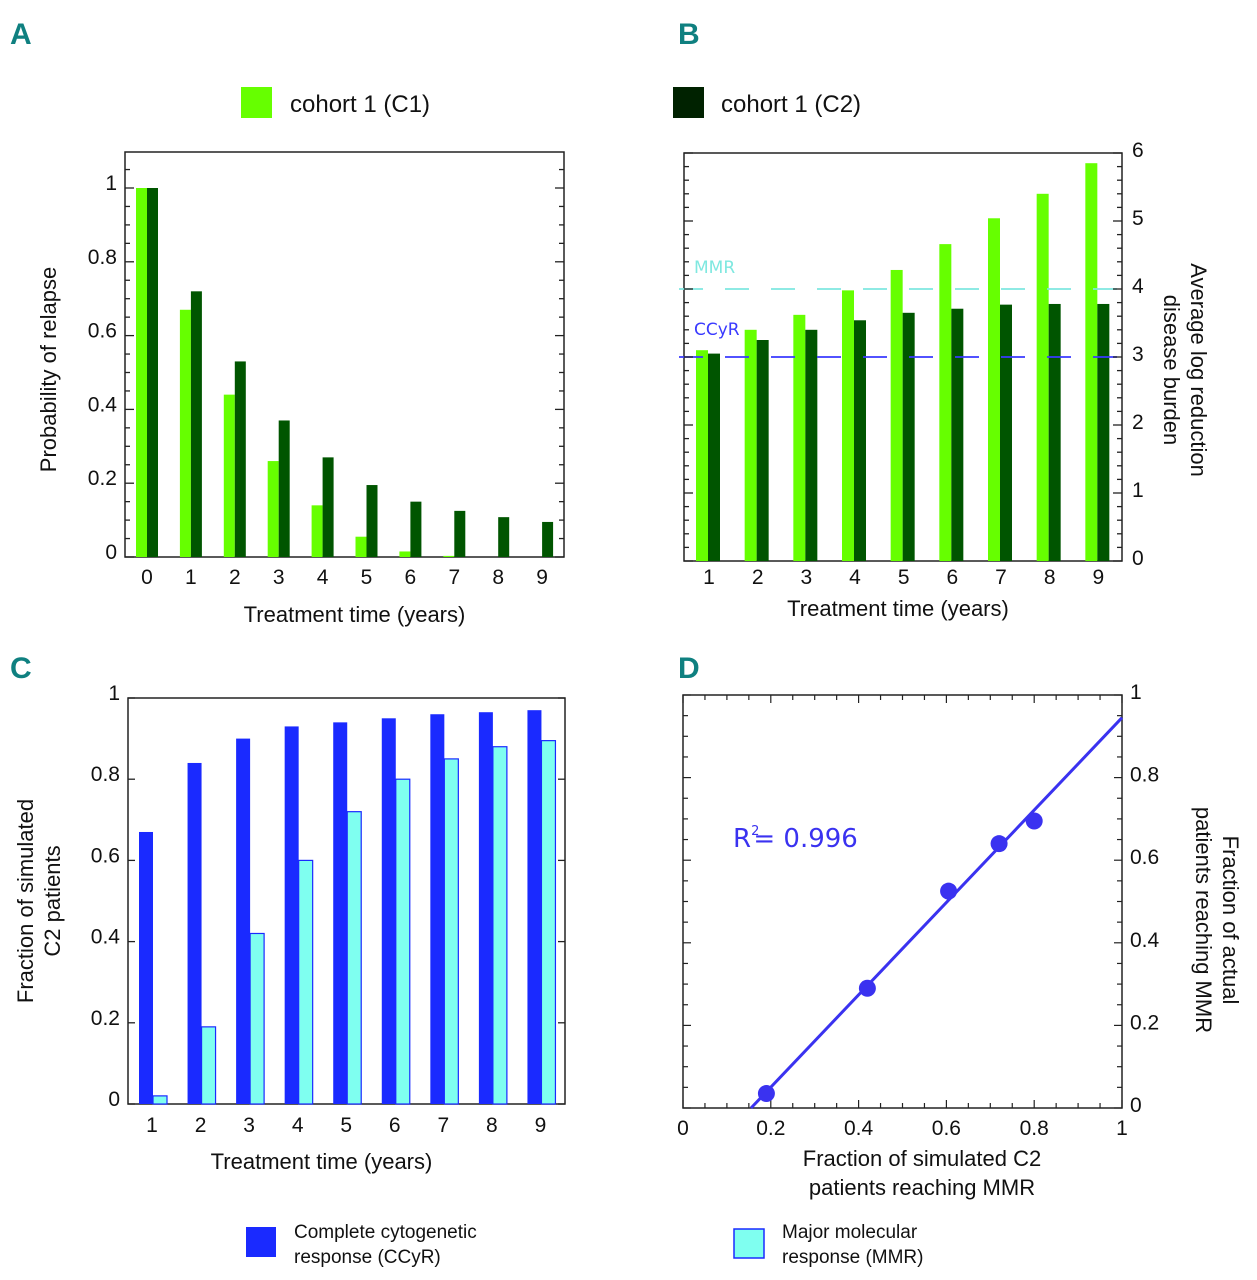 The width and height of the screenshot is (1257, 1280). I want to click on y-axis-title: patients reaching MMR, so click(1203, 920).